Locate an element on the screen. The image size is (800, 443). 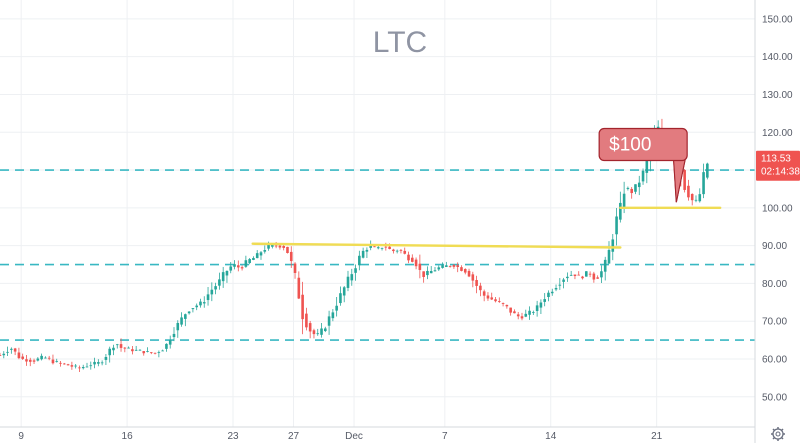
price-tick-label: 60.00 is located at coordinates (774, 359).